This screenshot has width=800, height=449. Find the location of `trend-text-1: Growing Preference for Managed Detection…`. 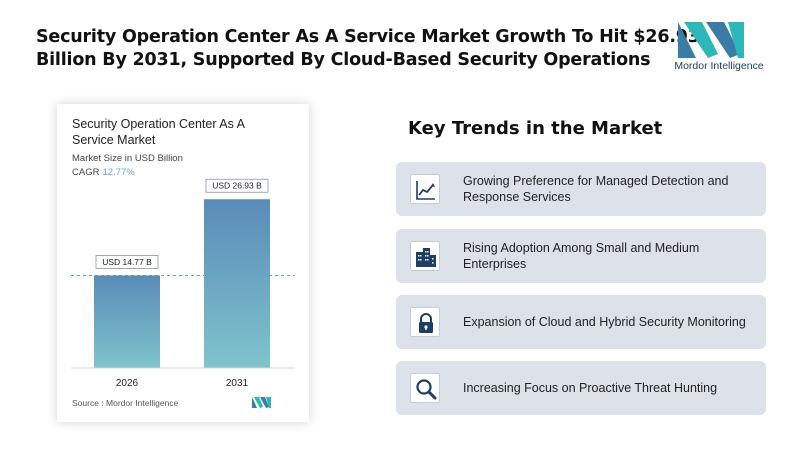

trend-text-1: Growing Preference for Managed Detection… is located at coordinates (596, 189).